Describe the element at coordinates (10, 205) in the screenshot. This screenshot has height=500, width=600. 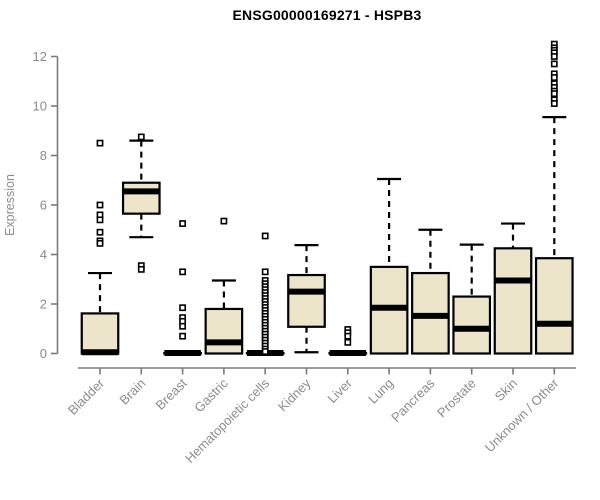
I see `y-axis-title: Expression` at that location.